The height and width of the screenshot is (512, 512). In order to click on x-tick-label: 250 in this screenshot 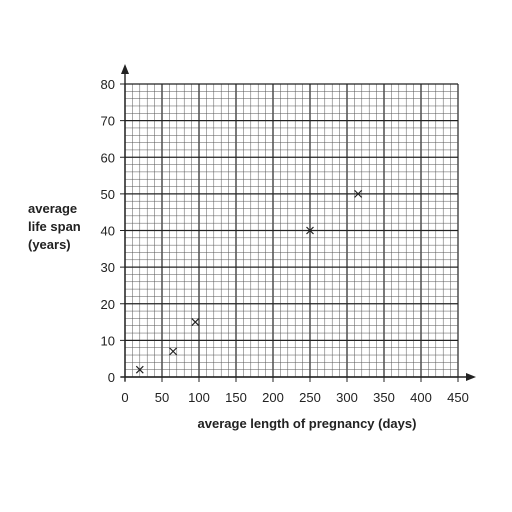, I will do `click(310, 397)`.